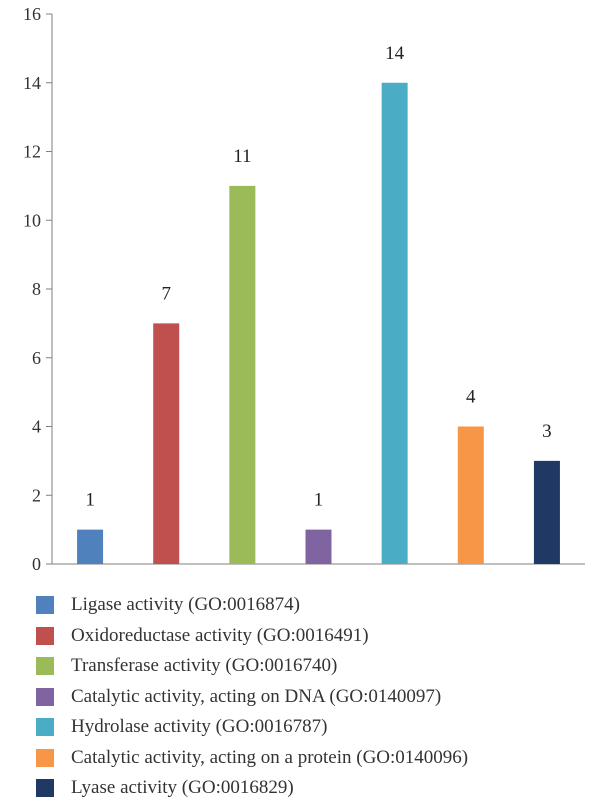  Describe the element at coordinates (166, 293) in the screenshot. I see `data-label-2: 7` at that location.